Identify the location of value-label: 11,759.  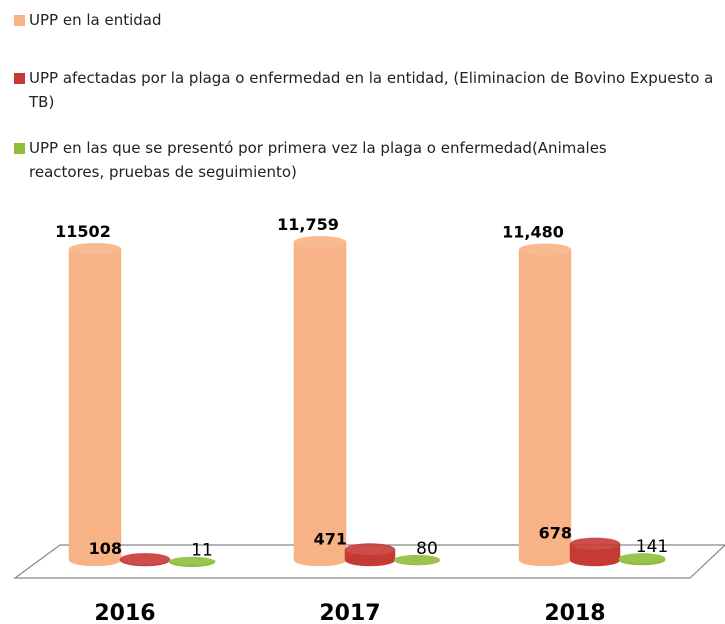
(308, 224).